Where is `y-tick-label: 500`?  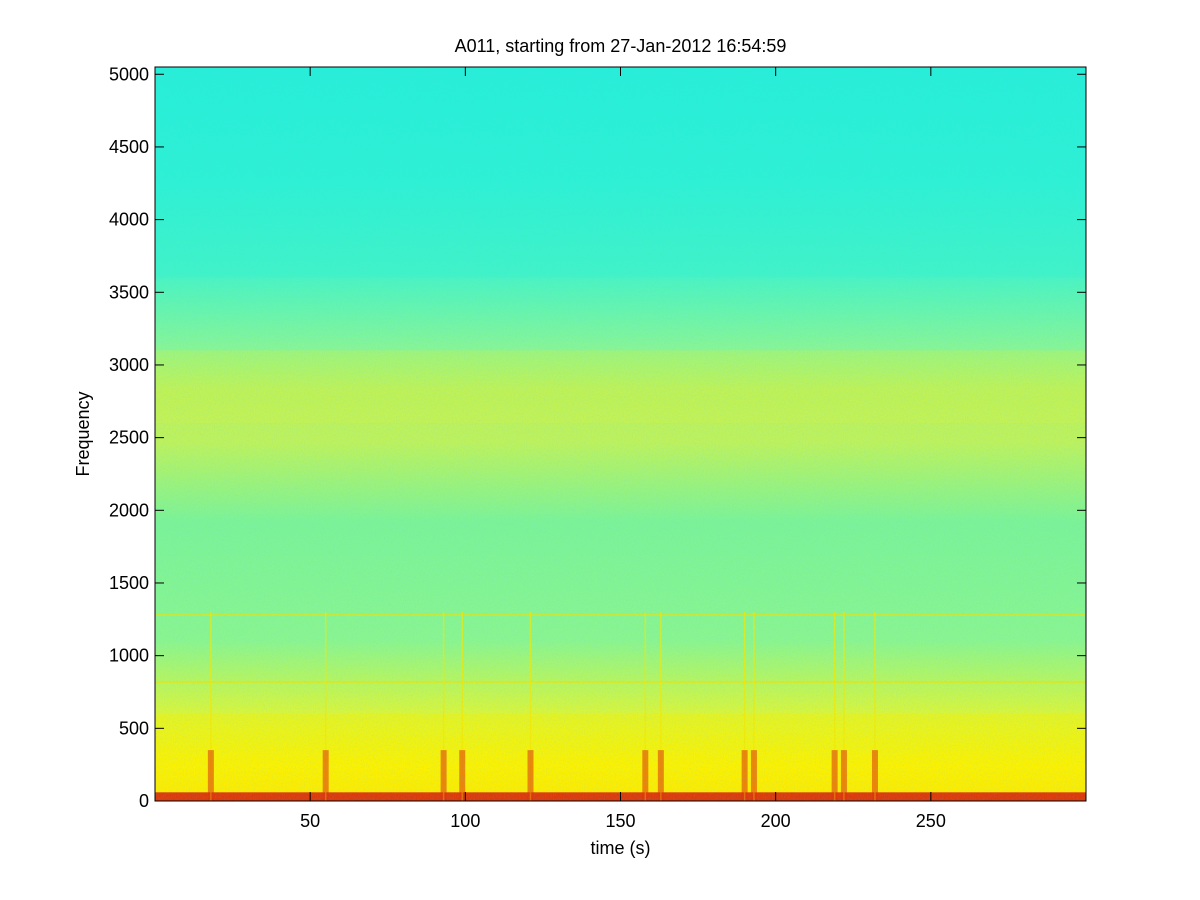
y-tick-label: 500 is located at coordinates (134, 728).